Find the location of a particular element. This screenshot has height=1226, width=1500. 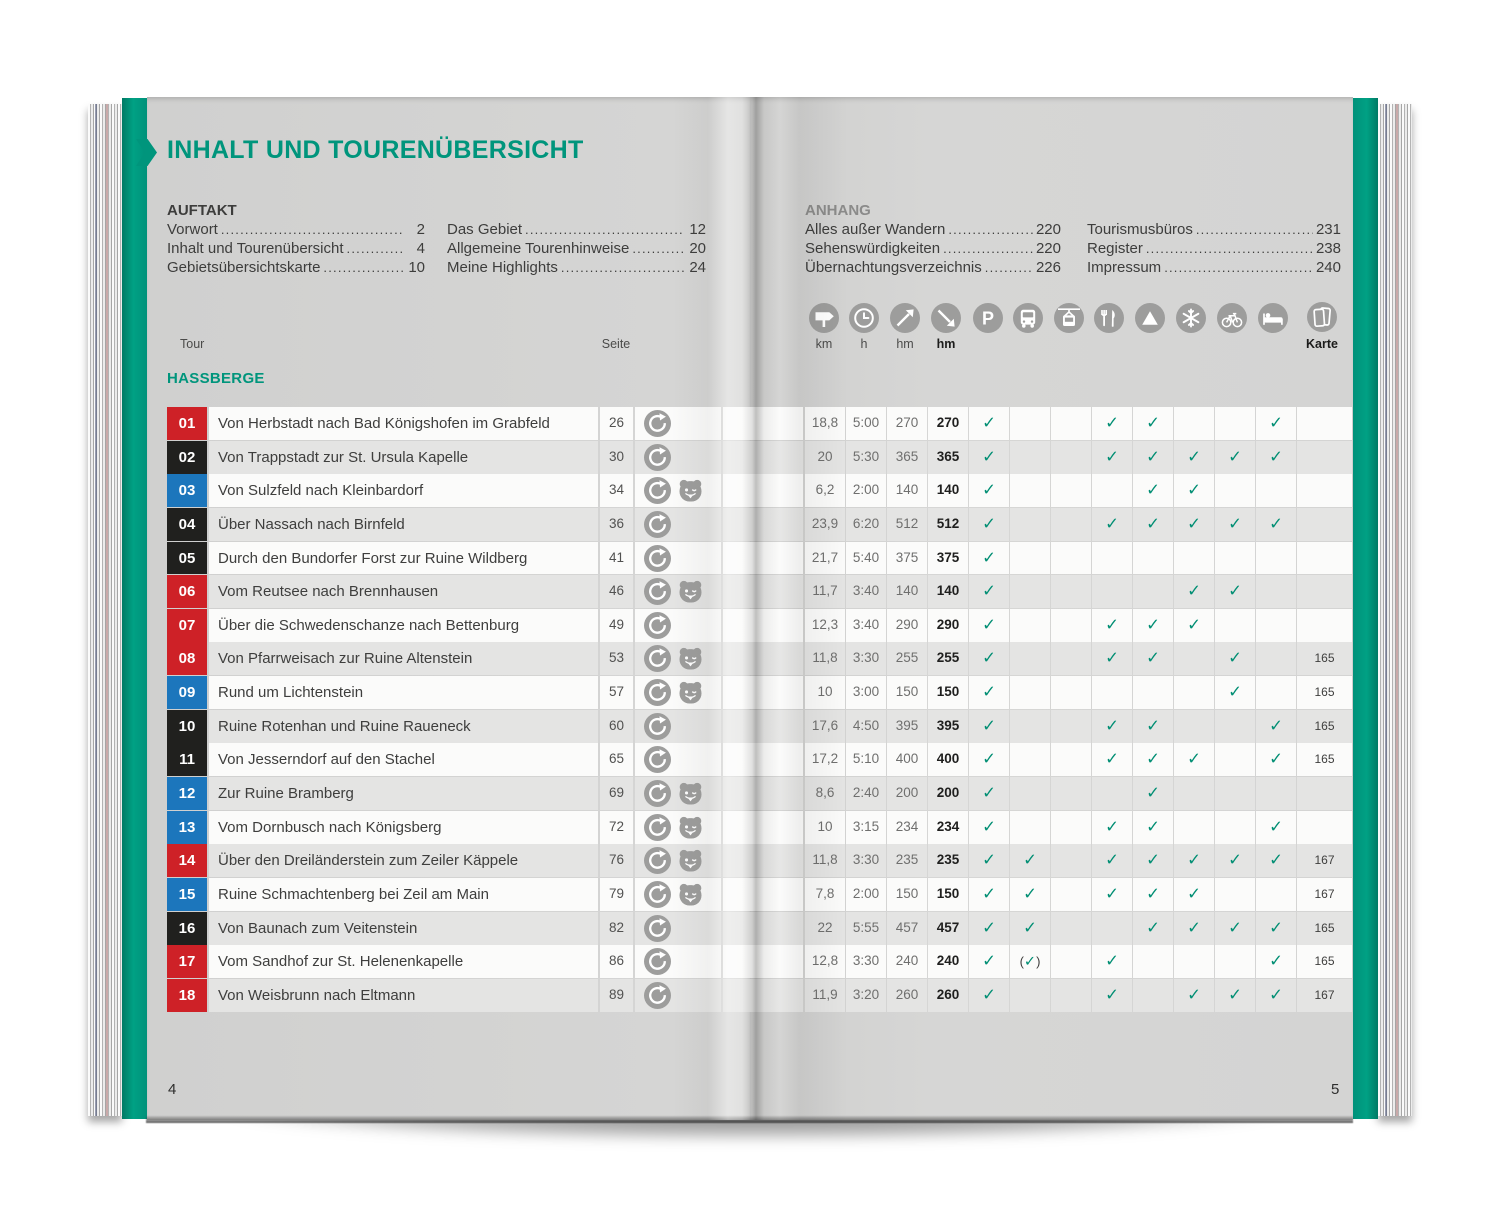

snowflake-check-cell: ✓ is located at coordinates (1194, 995).